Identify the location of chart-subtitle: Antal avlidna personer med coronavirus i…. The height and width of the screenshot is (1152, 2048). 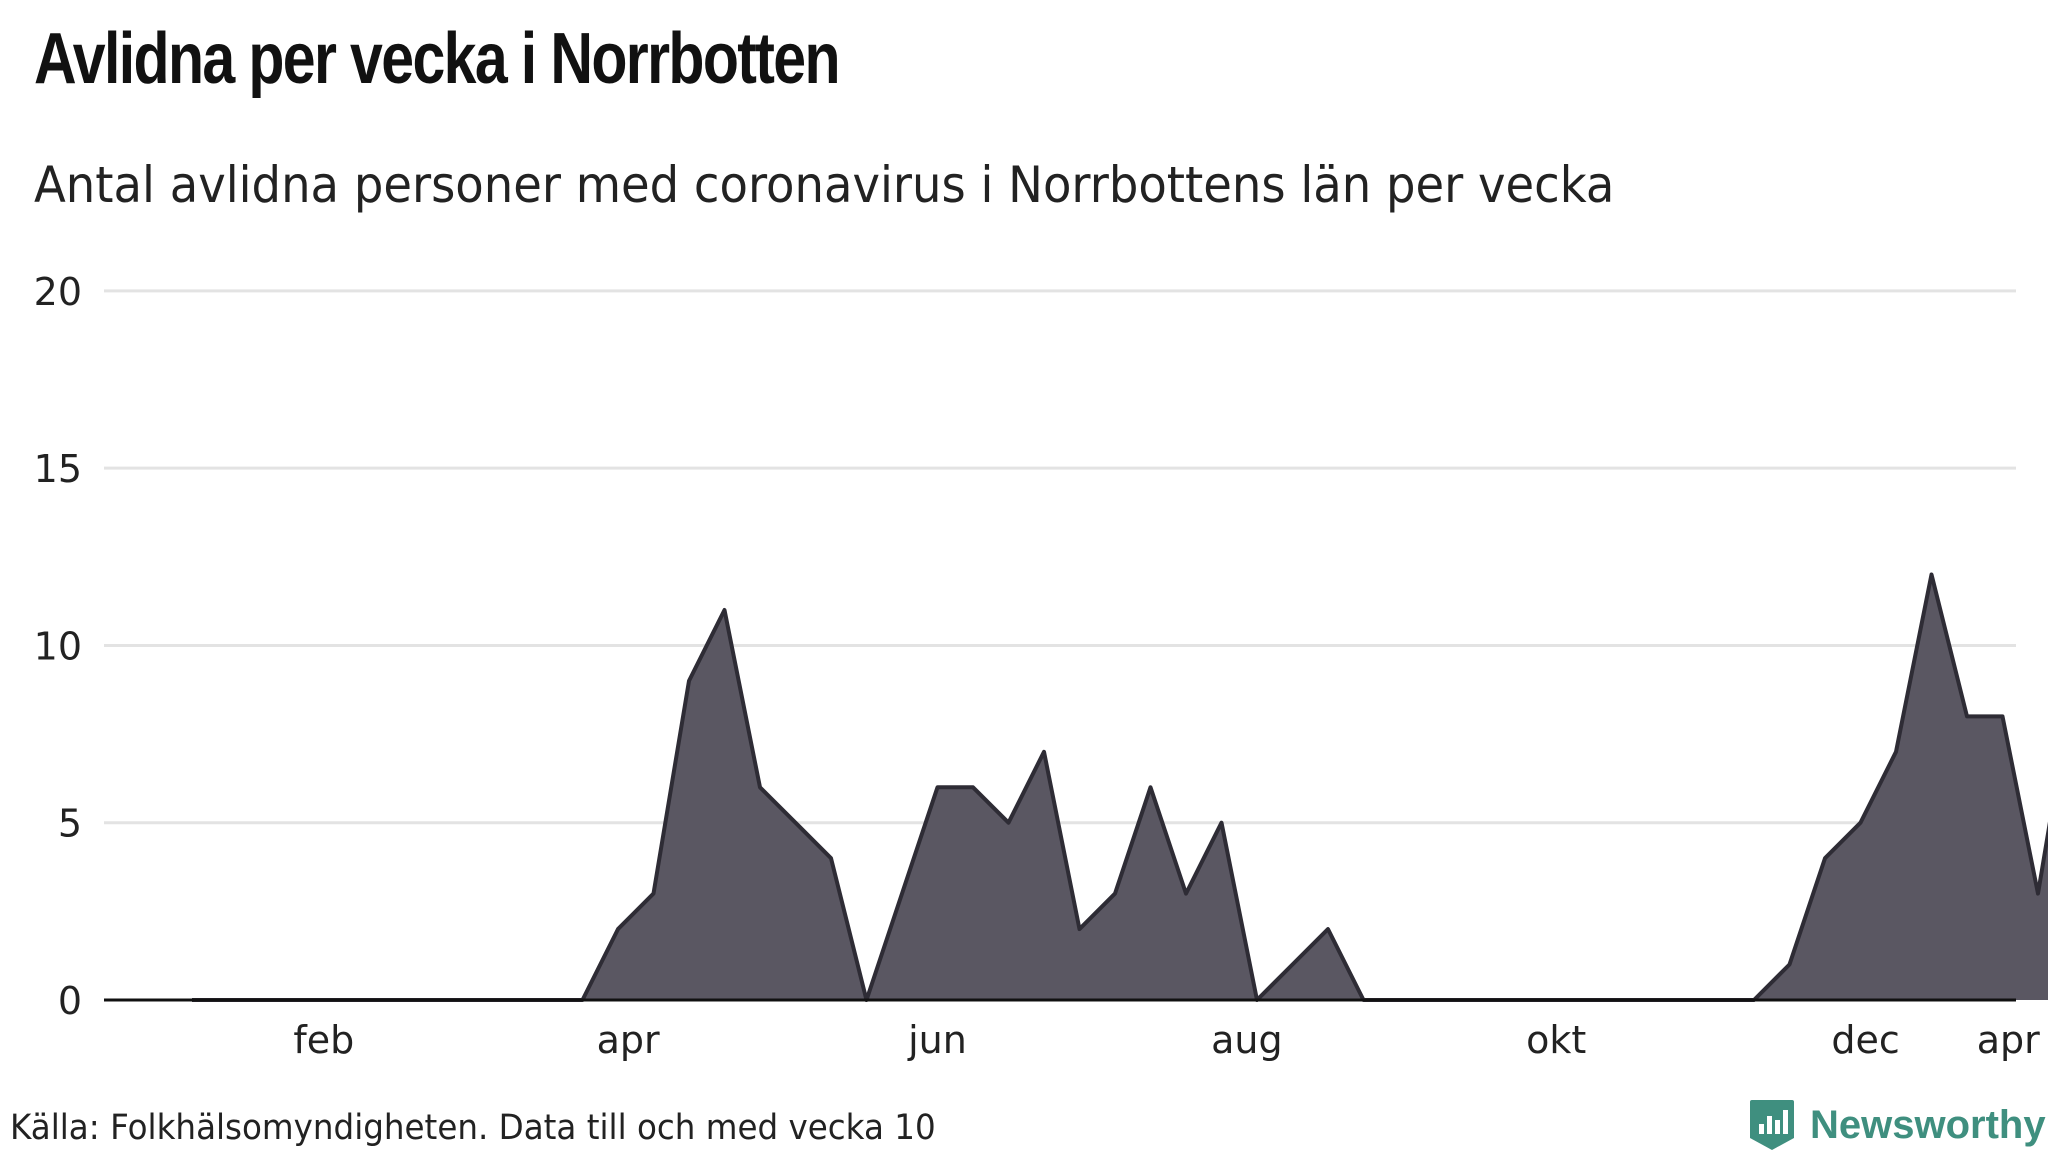
(824, 185).